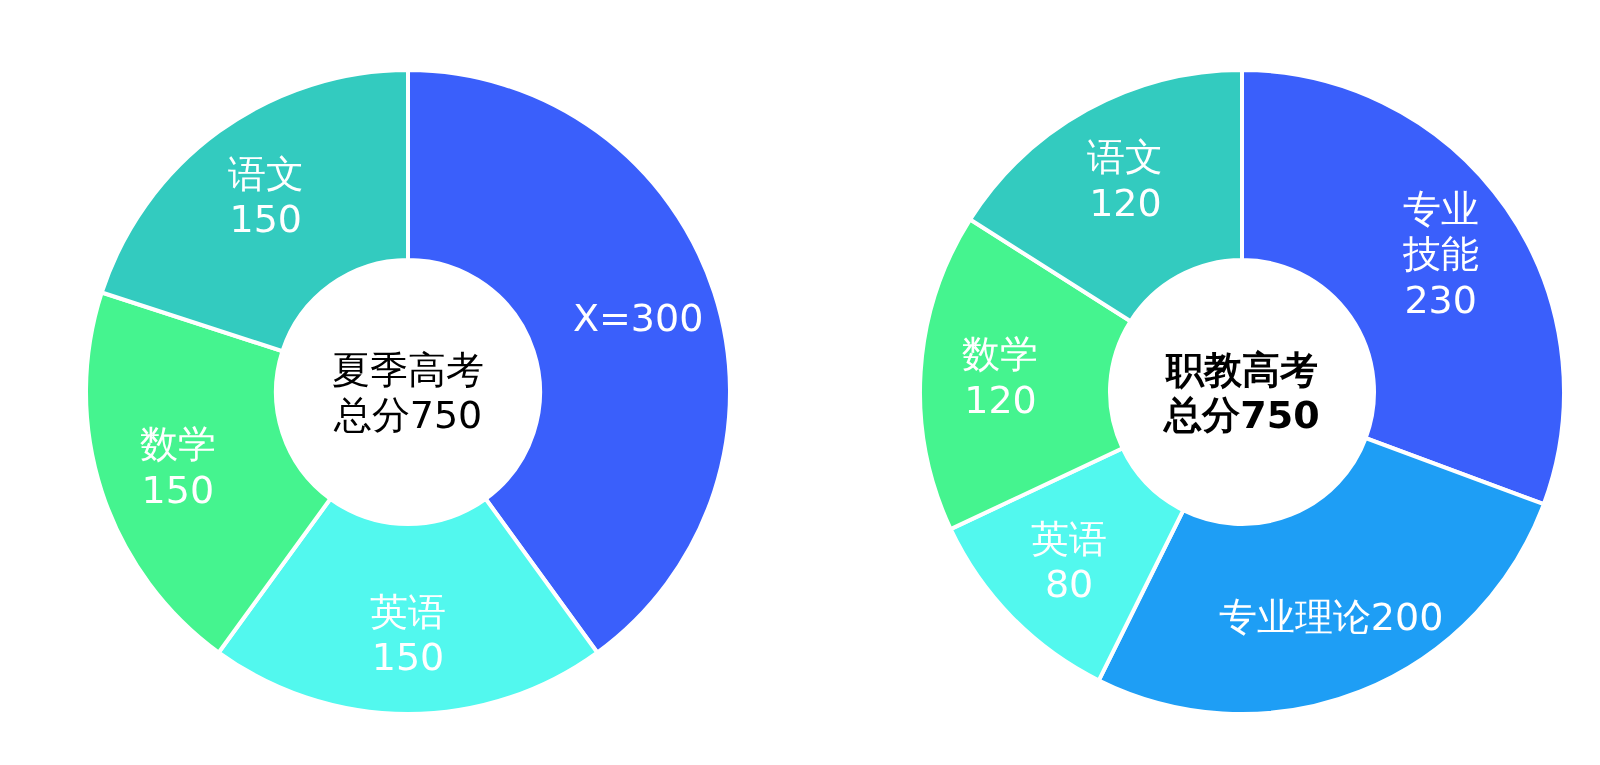 The image size is (1600, 765). I want to click on data-label: 200, so click(1407, 617).